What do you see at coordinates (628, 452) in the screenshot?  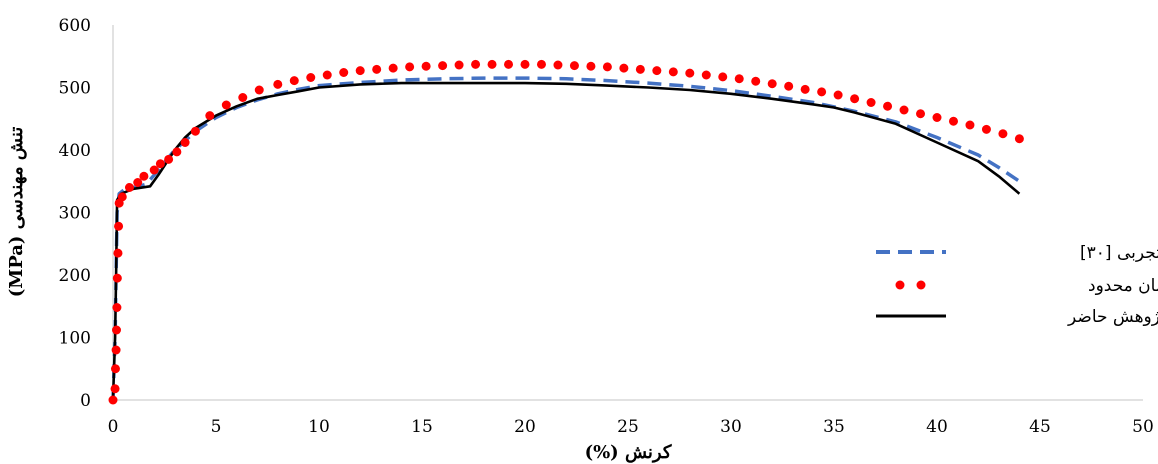 I see `x-axis-title: کرنش (%)` at bounding box center [628, 452].